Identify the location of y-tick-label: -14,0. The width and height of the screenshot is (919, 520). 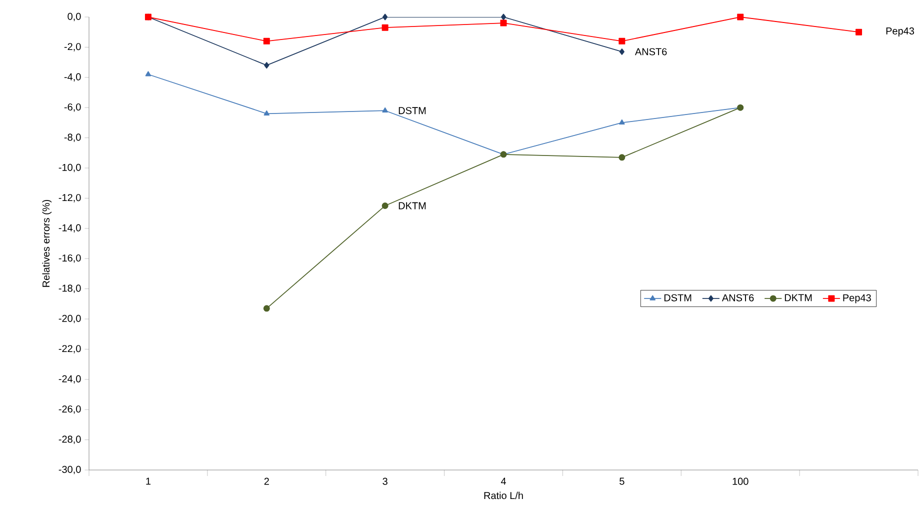
(69, 228).